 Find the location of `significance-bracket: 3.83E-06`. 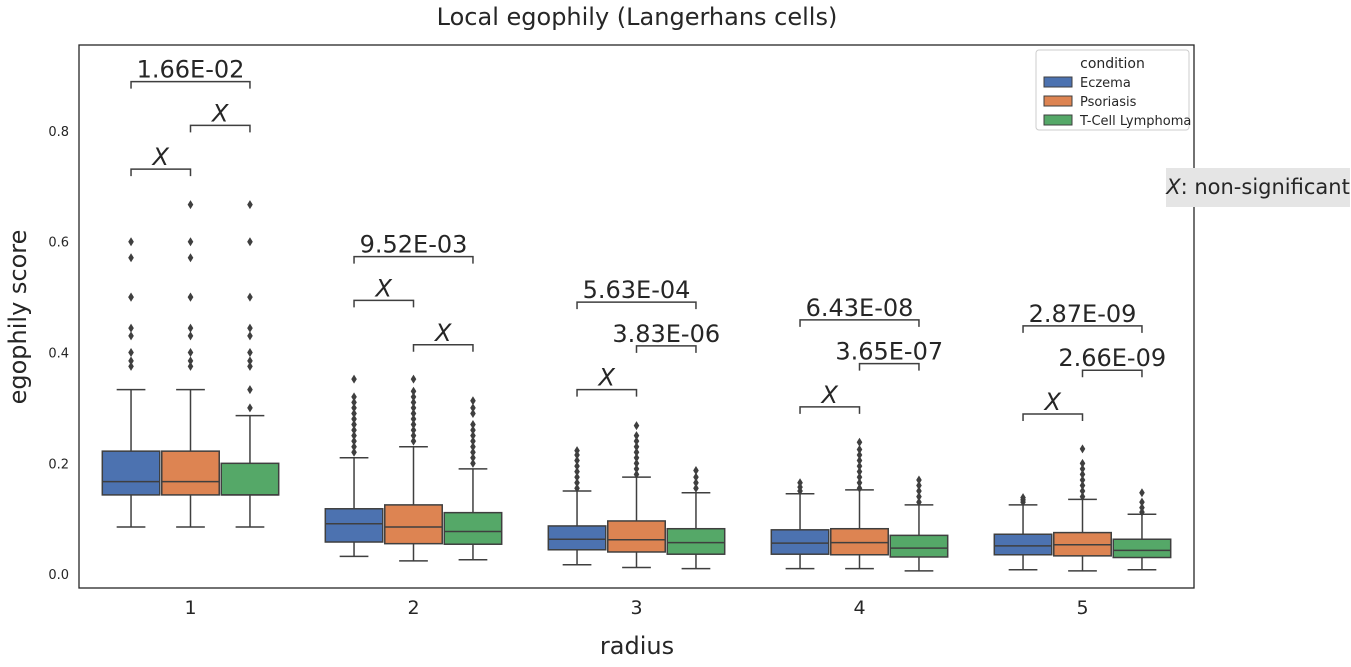

significance-bracket: 3.83E-06 is located at coordinates (666, 336).